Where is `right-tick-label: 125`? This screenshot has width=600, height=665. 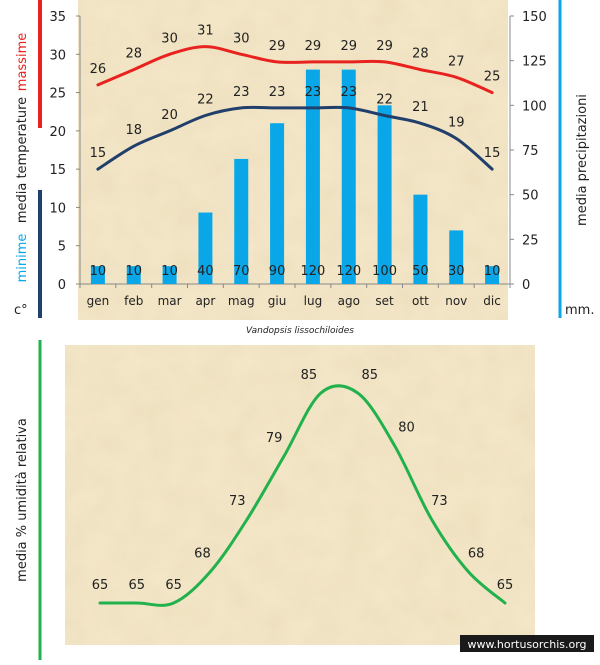
right-tick-label: 125 is located at coordinates (534, 62).